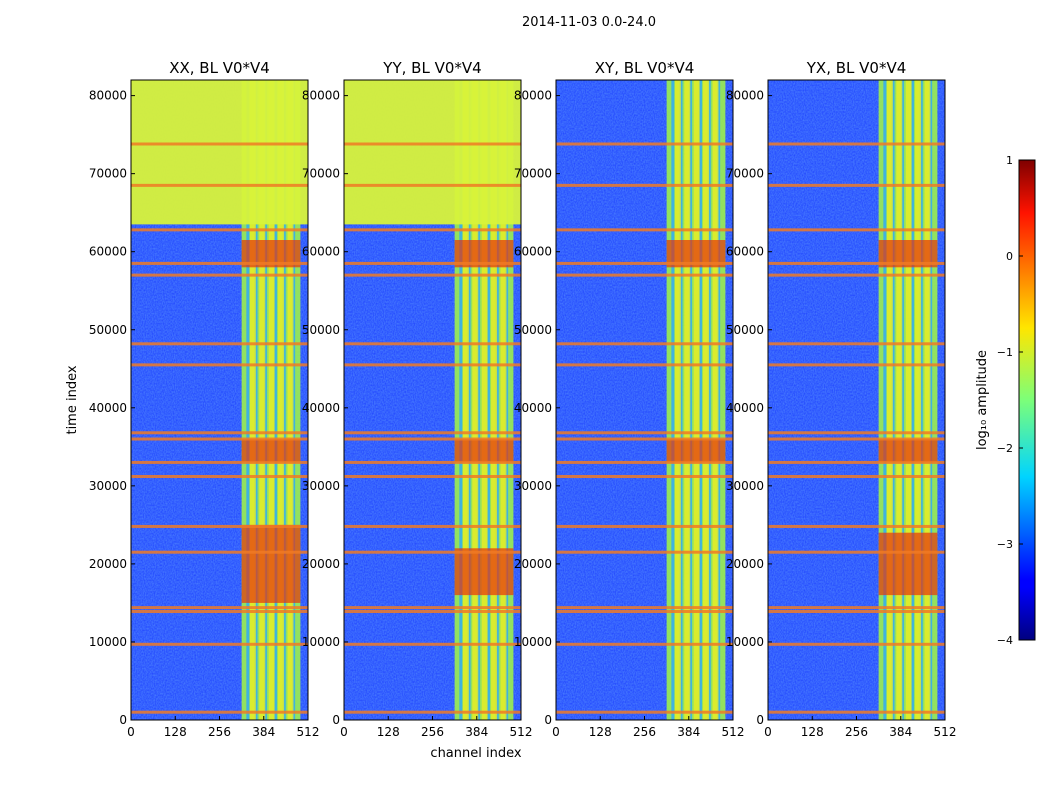  I want to click on colorbar-tick-label: −2, so click(1005, 448).